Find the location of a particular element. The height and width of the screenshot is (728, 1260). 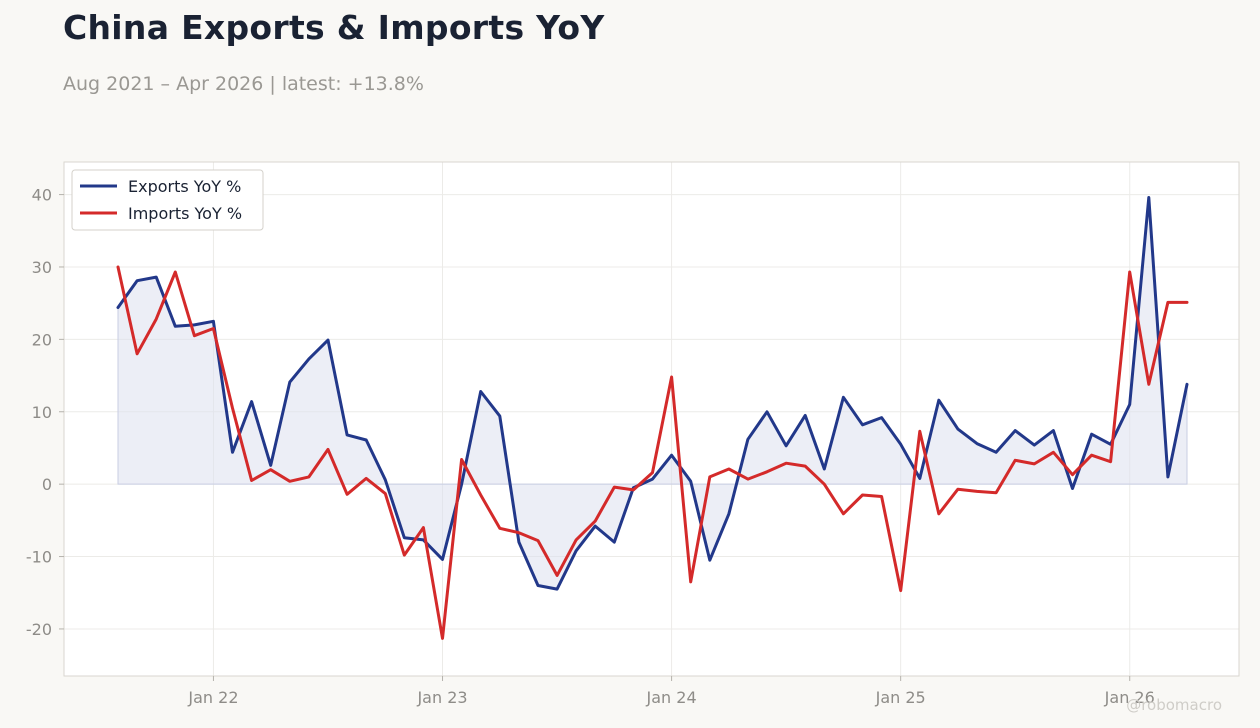

y-tick-label: -10 is located at coordinates (39, 557).